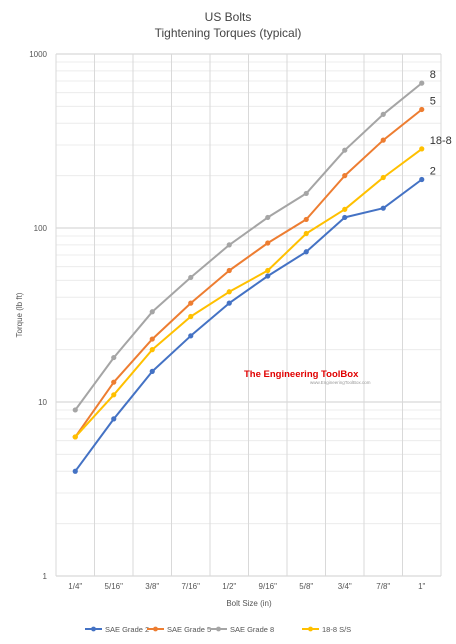 This screenshot has width=456, height=644. Describe the element at coordinates (383, 586) in the screenshot. I see `x-tick-label: 7/8"` at that location.